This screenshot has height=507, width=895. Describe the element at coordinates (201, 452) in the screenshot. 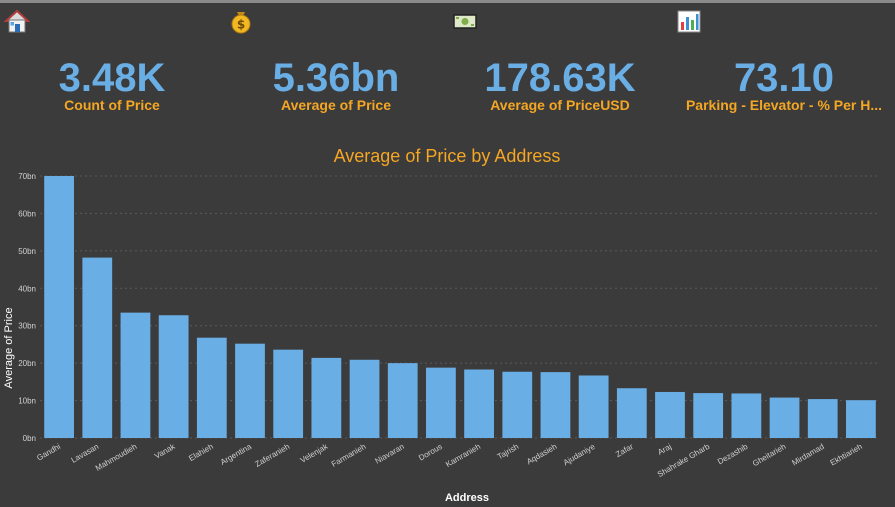

I see `x-tick-label: Elahieh` at that location.